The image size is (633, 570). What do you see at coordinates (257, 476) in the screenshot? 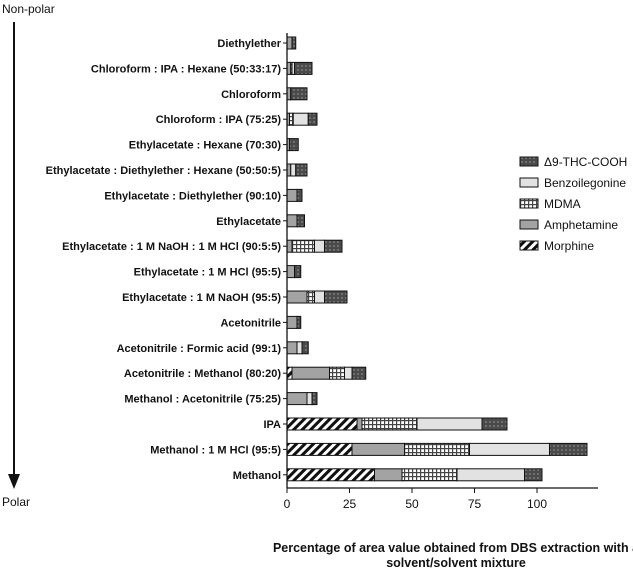
I see `category-label: Methanol` at bounding box center [257, 476].